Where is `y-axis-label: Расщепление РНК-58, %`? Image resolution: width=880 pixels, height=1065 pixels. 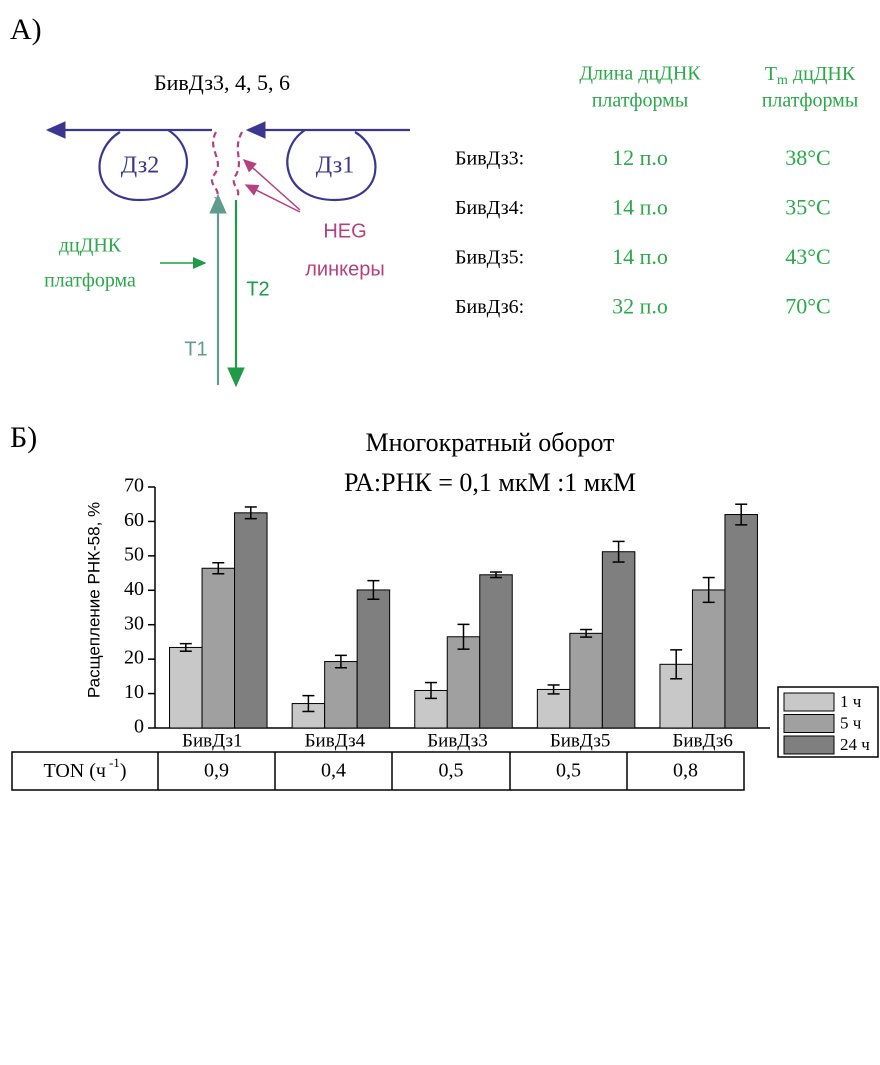 y-axis-label: Расщепление РНК-58, % is located at coordinates (93, 600).